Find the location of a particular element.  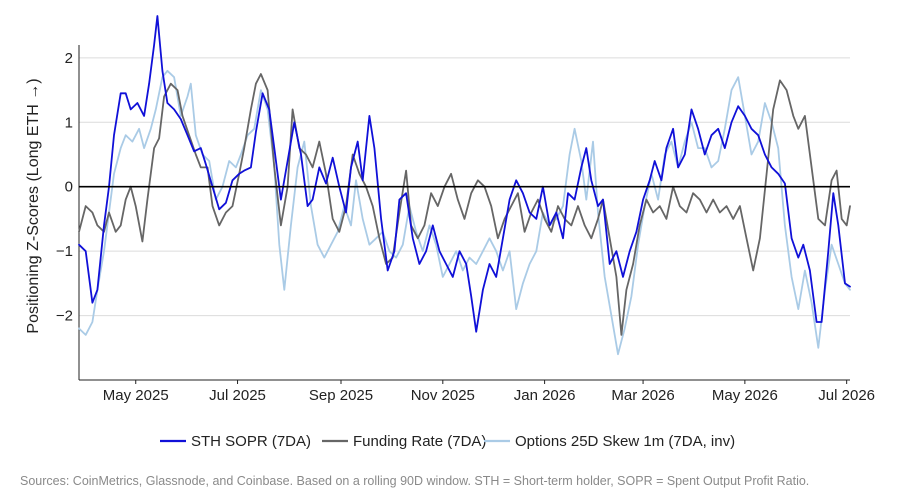

y-tick-label: 0 is located at coordinates (69, 187).